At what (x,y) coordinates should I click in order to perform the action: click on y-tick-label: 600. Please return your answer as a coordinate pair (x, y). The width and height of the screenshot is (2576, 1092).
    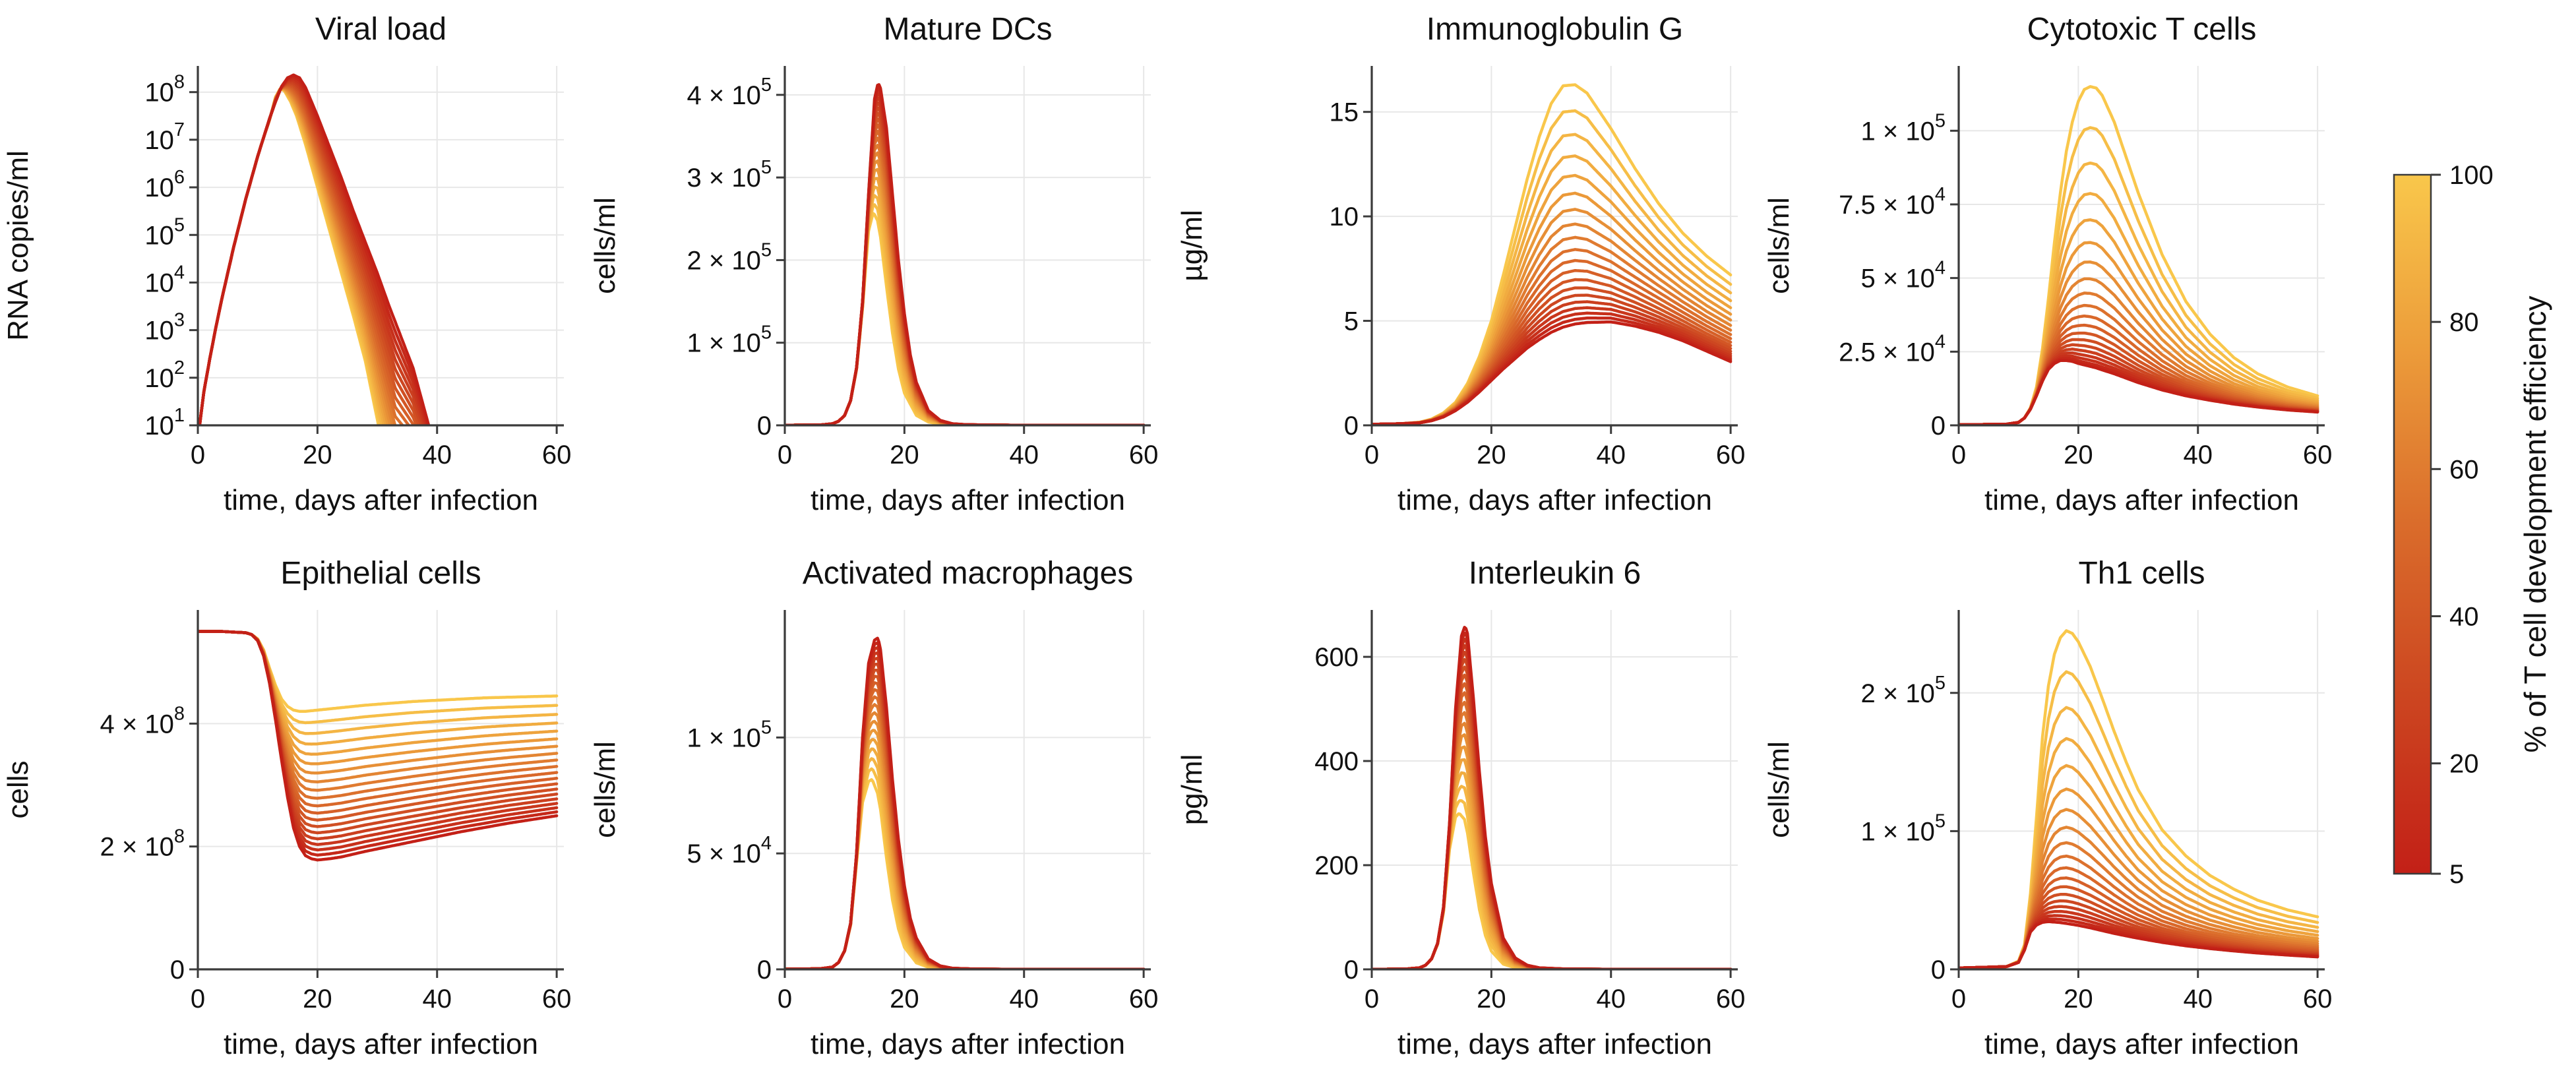
    Looking at the image, I should click on (1336, 657).